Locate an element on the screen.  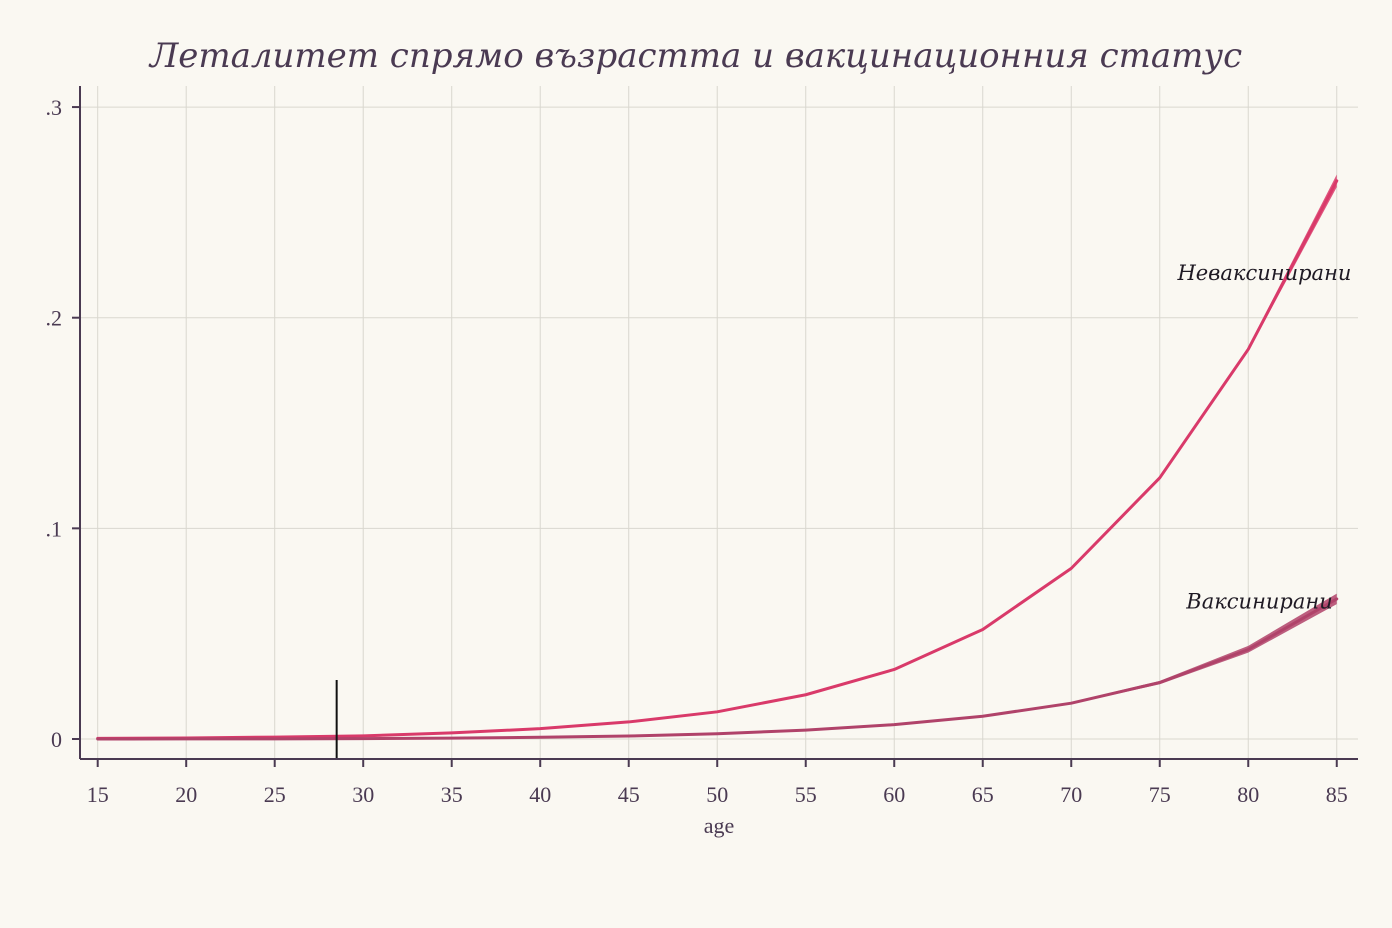
x-tick-label: 85 is located at coordinates (1337, 794).